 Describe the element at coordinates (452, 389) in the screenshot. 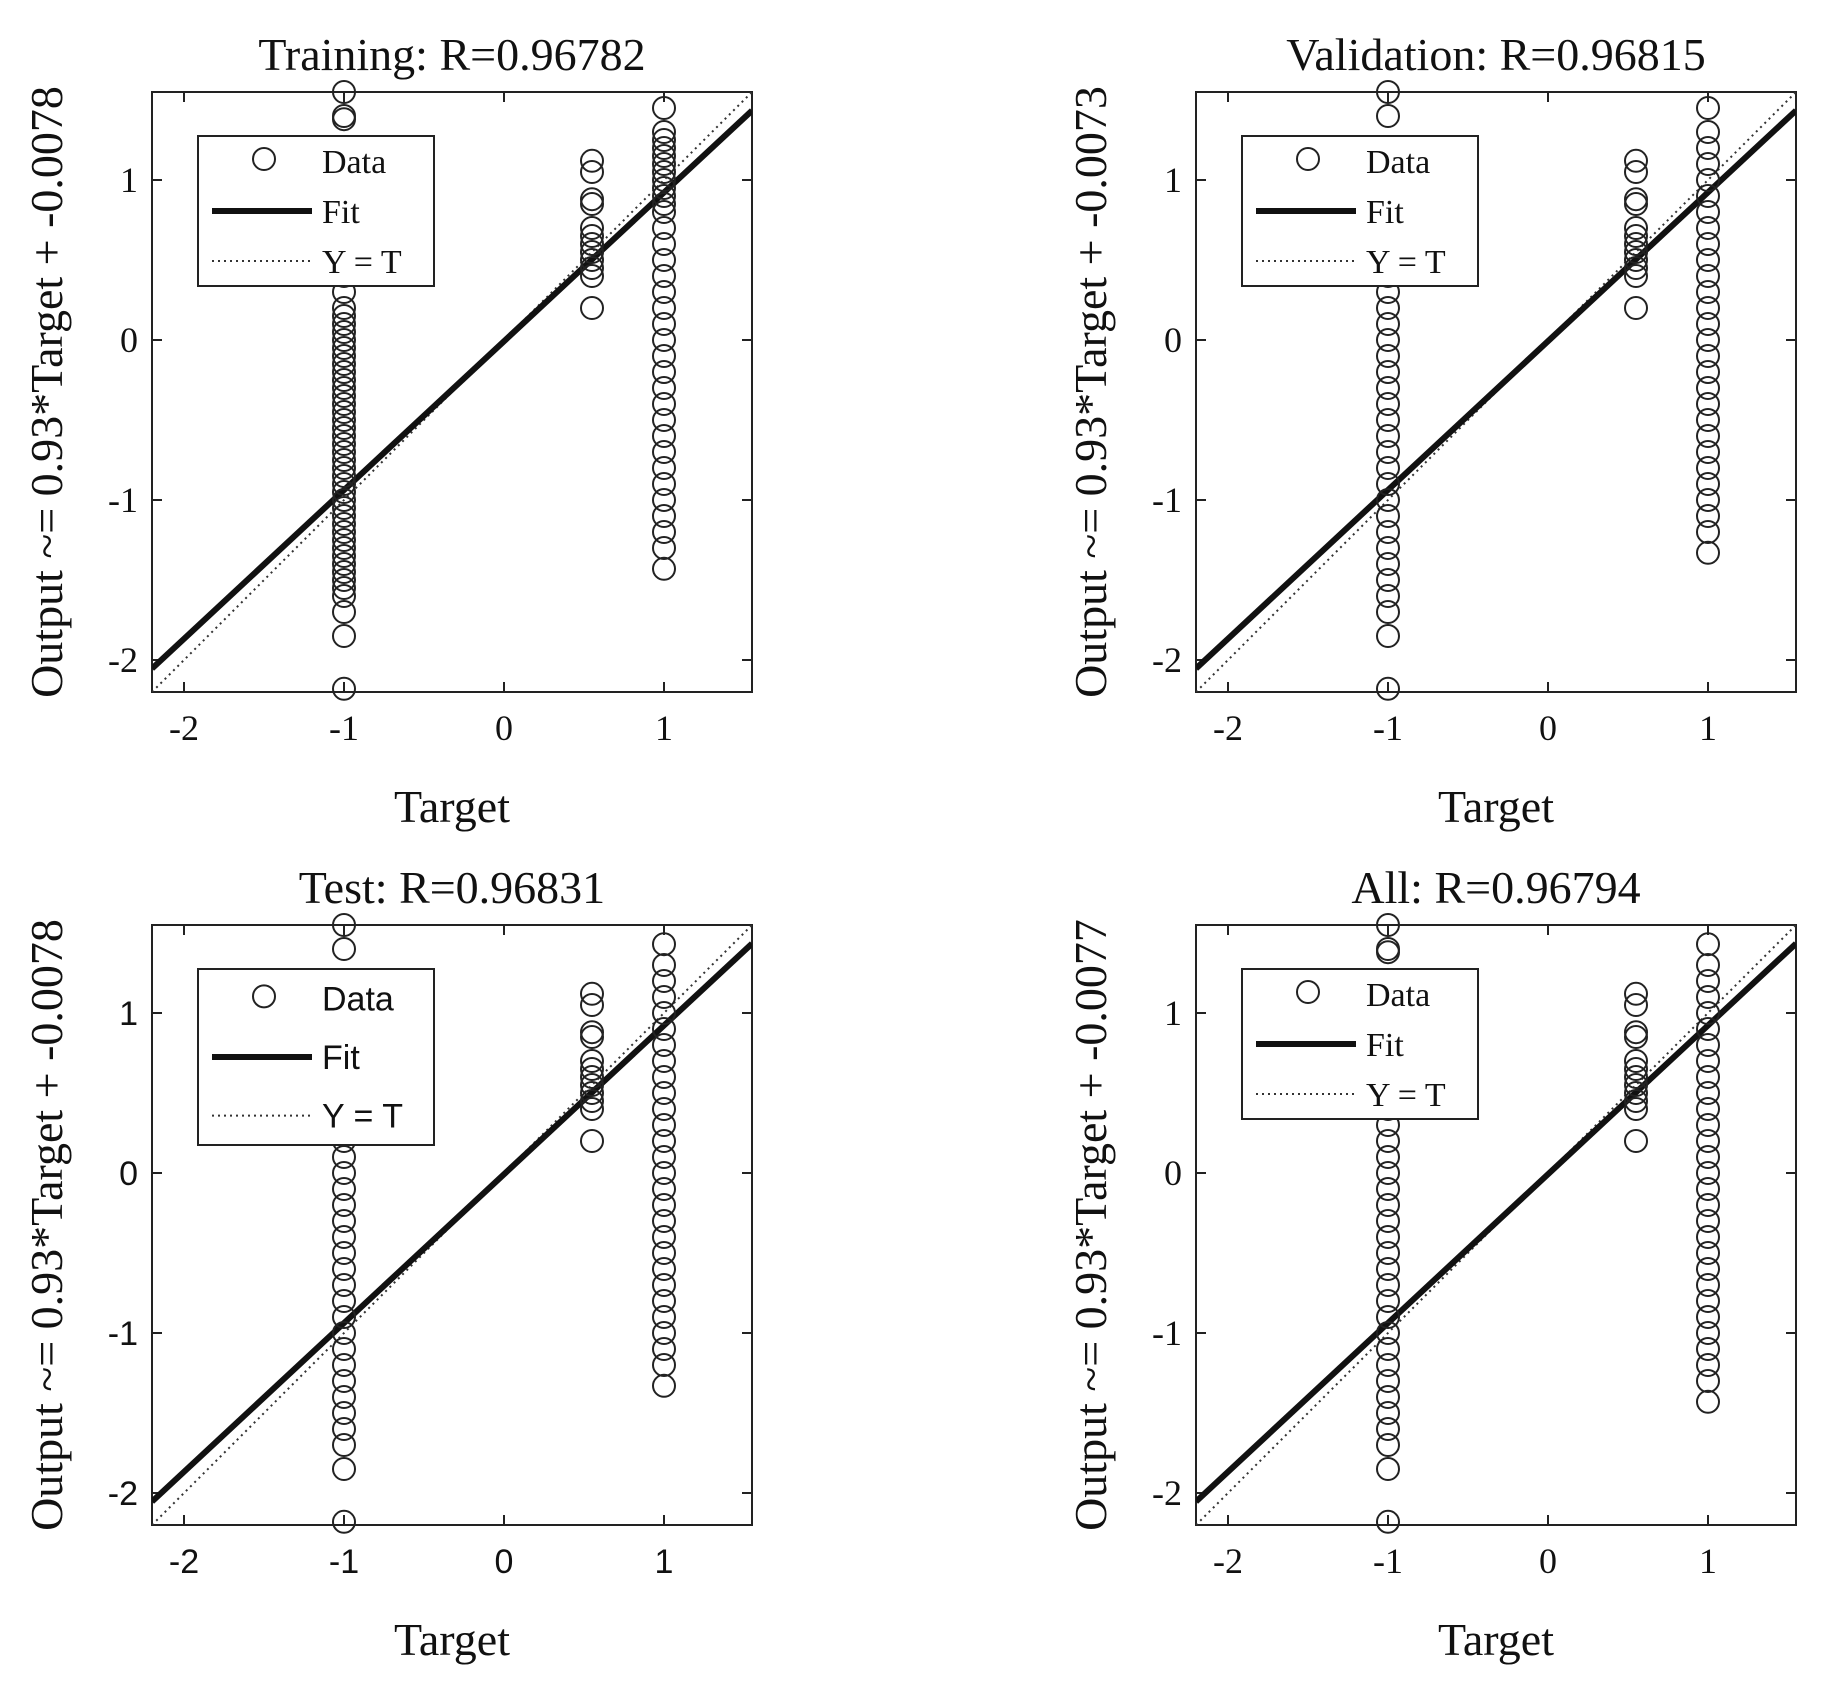

I see `fit-line` at that location.